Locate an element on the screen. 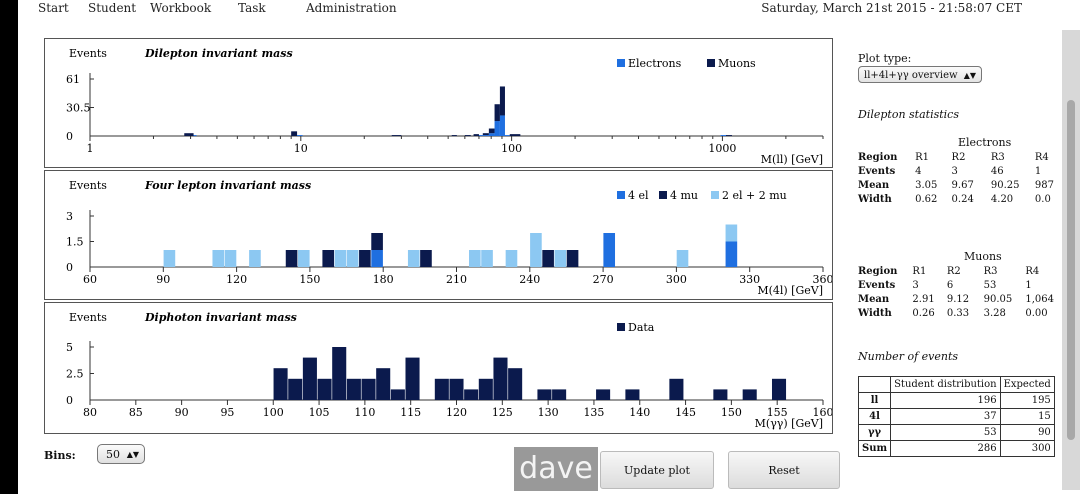 The height and width of the screenshot is (494, 1086). dilepton-statistics-title: Dilepton statistics is located at coordinates (908, 114).